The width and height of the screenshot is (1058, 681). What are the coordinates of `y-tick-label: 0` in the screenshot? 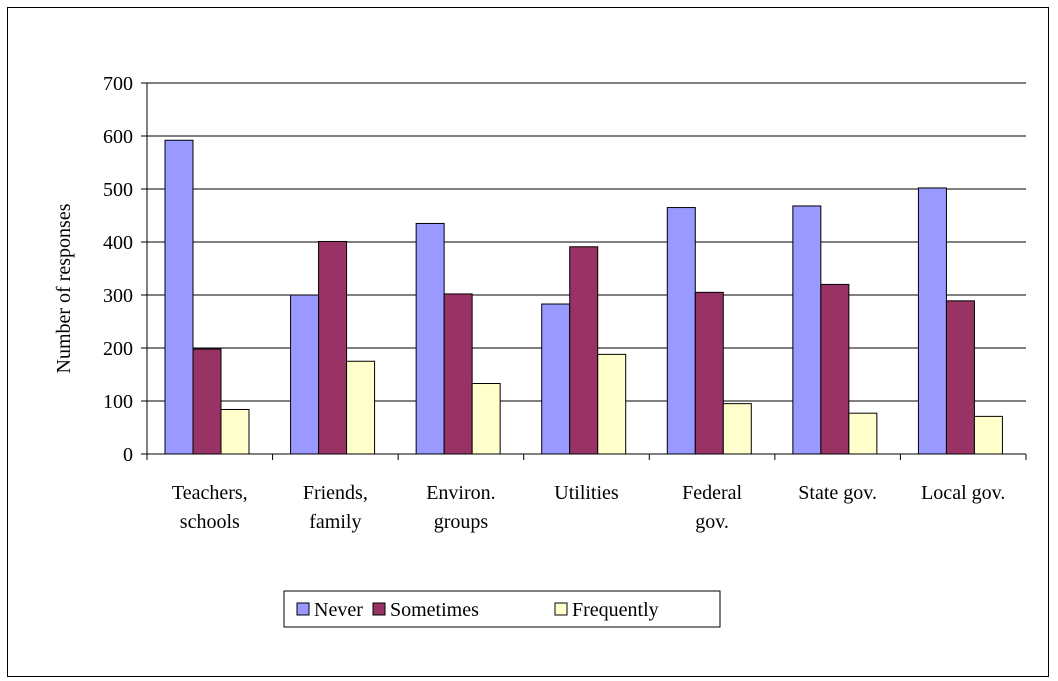 It's located at (128, 455).